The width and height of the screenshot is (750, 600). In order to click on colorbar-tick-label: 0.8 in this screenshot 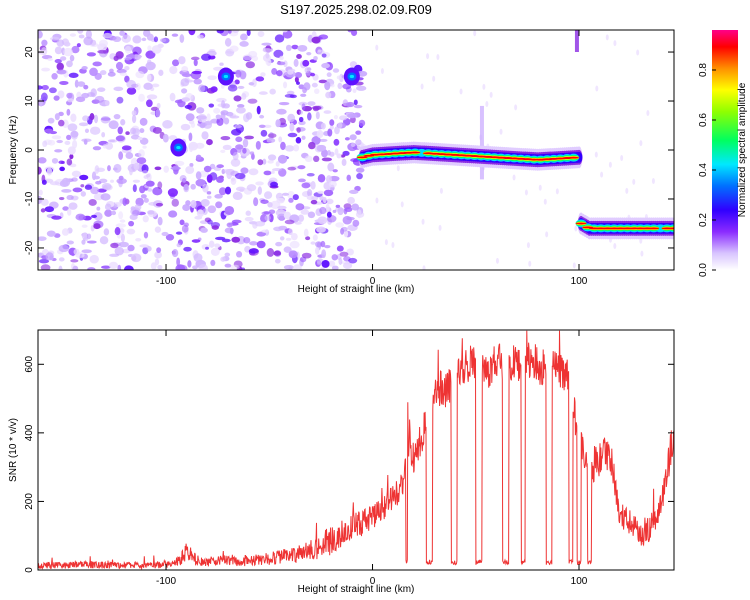, I will do `click(703, 70)`.